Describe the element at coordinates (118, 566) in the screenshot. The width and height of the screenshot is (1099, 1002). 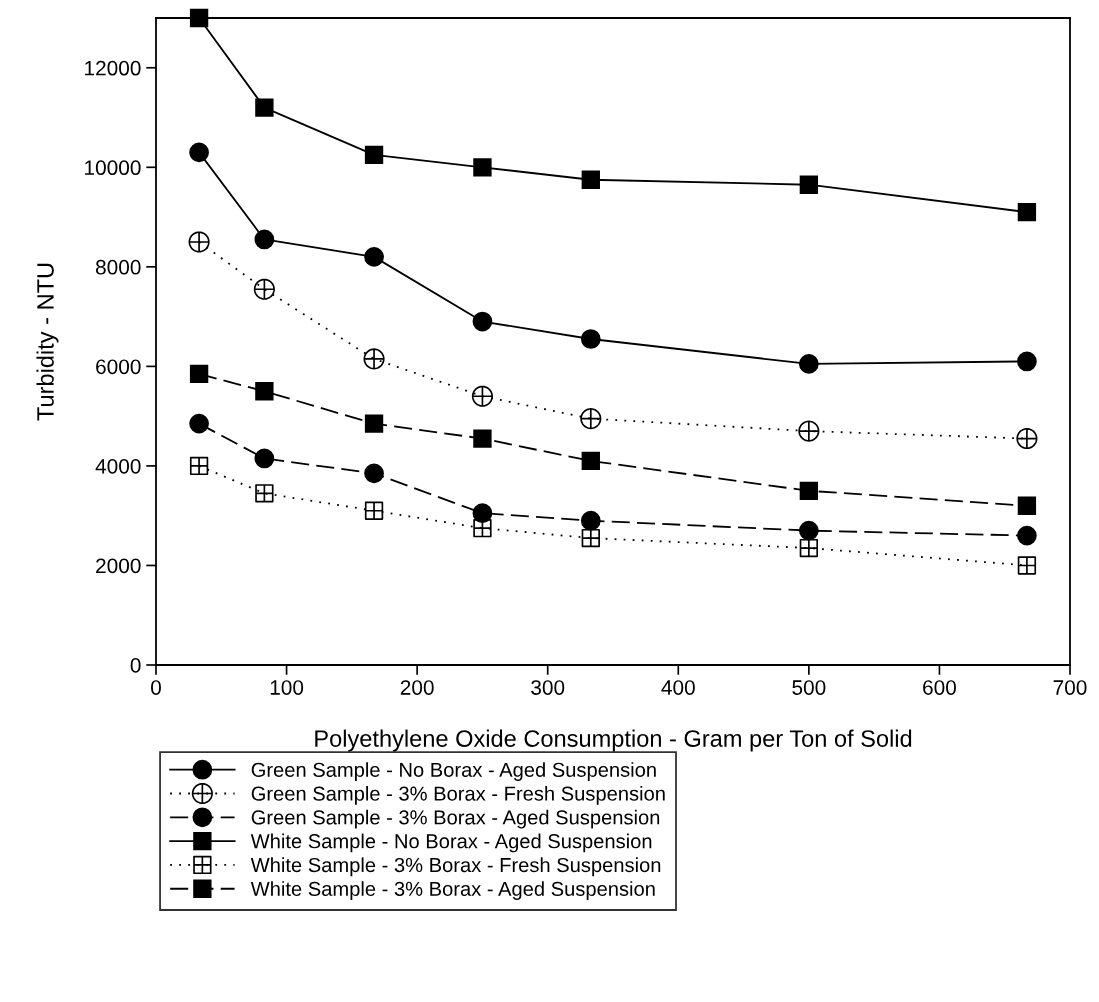
I see `y-tick-label: 2000` at that location.